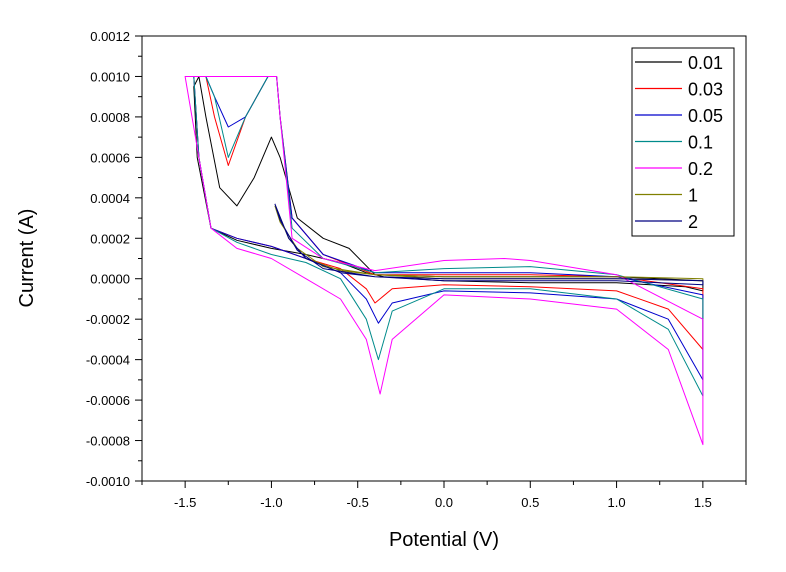 This screenshot has height=572, width=786. What do you see at coordinates (27, 258) in the screenshot?
I see `y-axis-label: Current (A)` at bounding box center [27, 258].